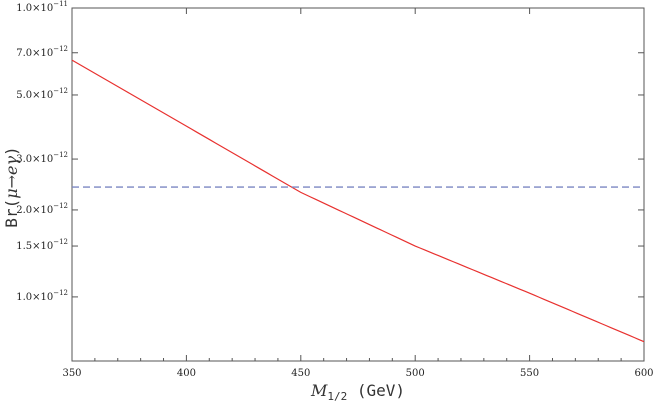 The height and width of the screenshot is (403, 654). Describe the element at coordinates (337, 396) in the screenshot. I see `x-axis-subscript: 1/2` at that location.